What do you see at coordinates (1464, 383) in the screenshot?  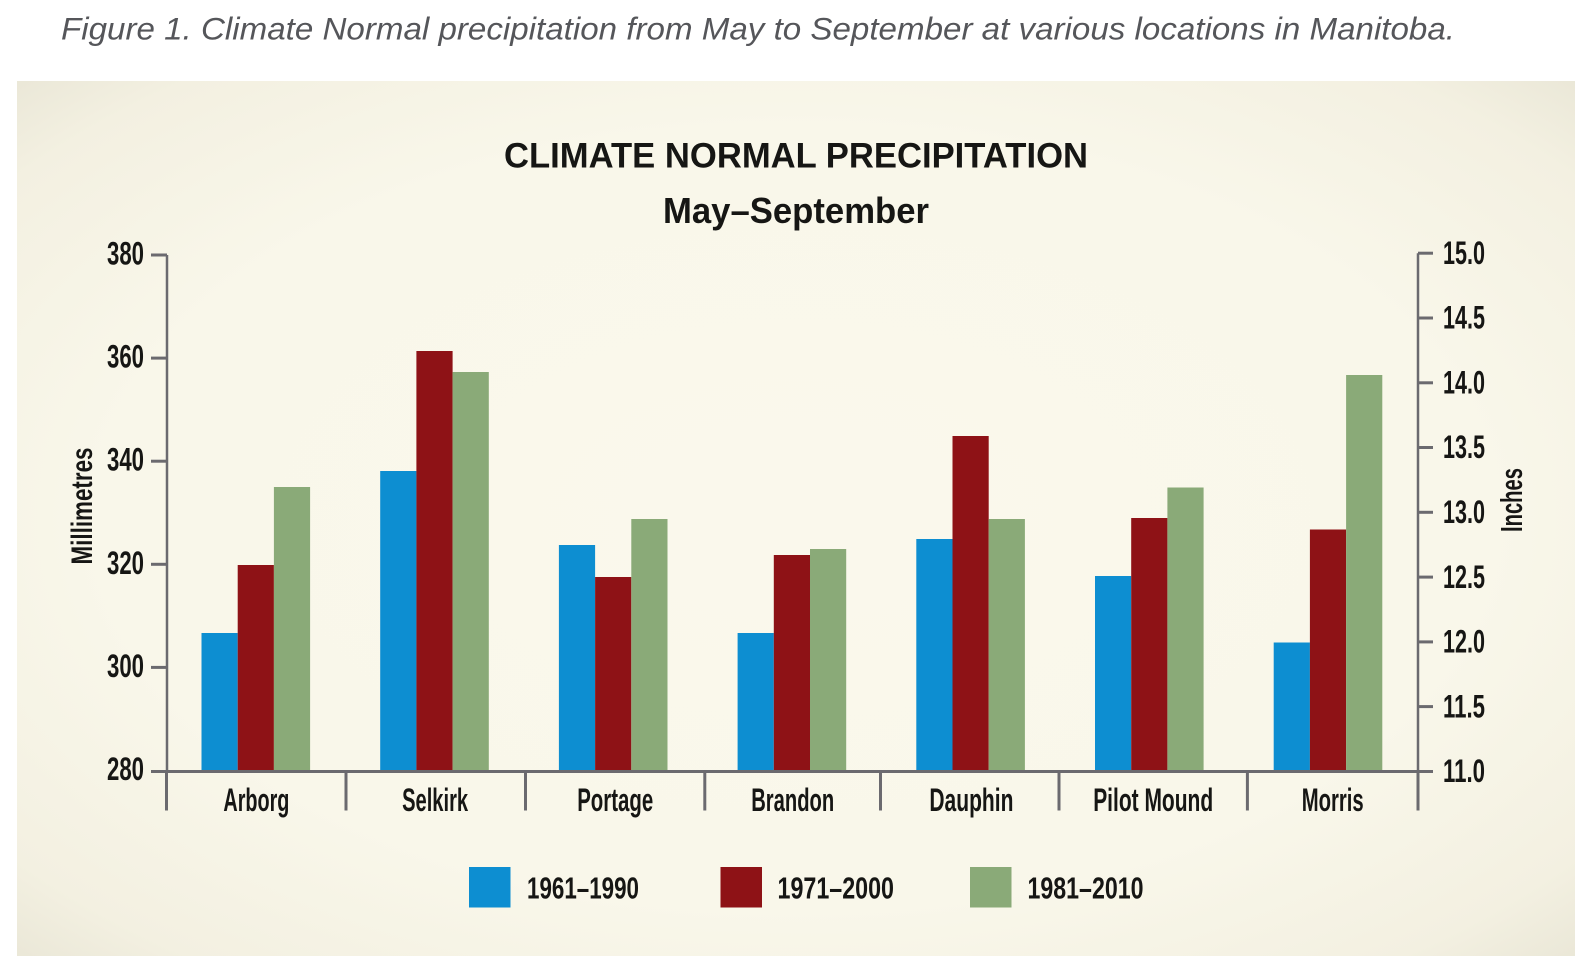 I see `svg-text: 14.0` at bounding box center [1464, 383].